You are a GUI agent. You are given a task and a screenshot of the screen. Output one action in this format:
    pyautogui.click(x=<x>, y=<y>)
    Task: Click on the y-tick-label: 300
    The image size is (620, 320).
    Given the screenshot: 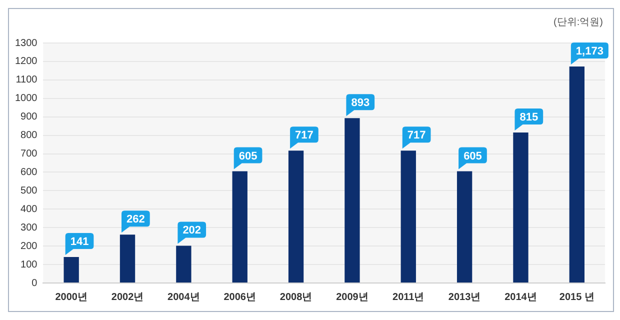 What is the action you would take?
    pyautogui.click(x=29, y=228)
    